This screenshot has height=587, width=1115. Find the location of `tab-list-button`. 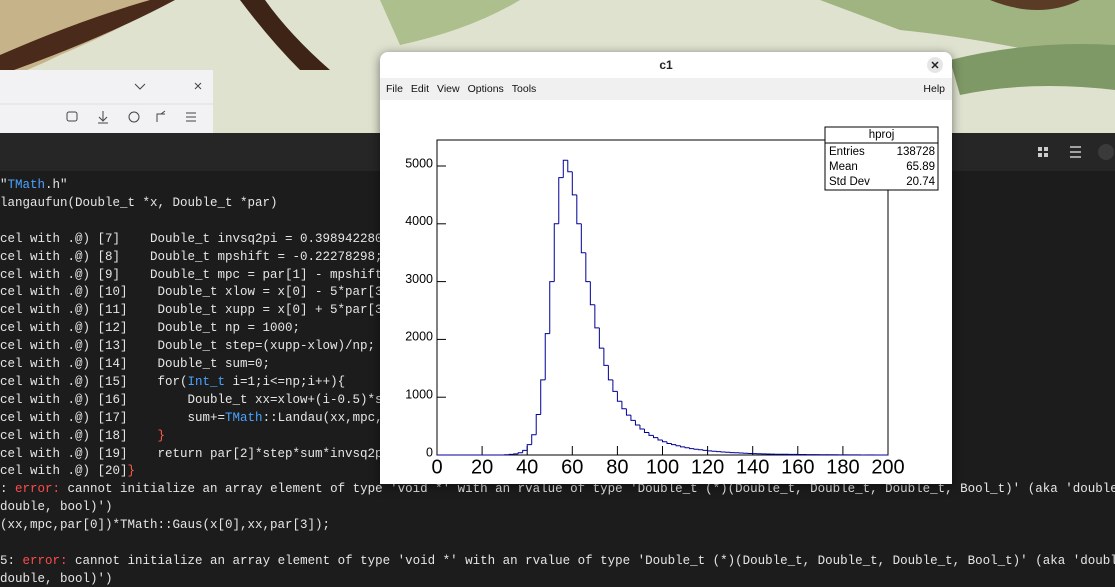

tab-list-button is located at coordinates (140, 86).